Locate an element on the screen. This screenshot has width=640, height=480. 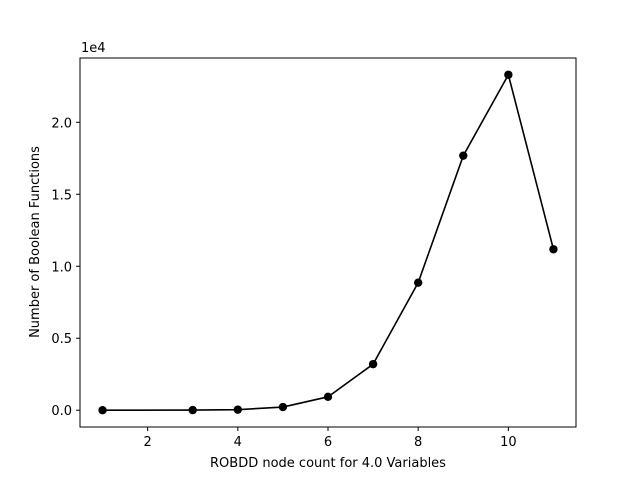
x-tick-label: 8 is located at coordinates (418, 442).